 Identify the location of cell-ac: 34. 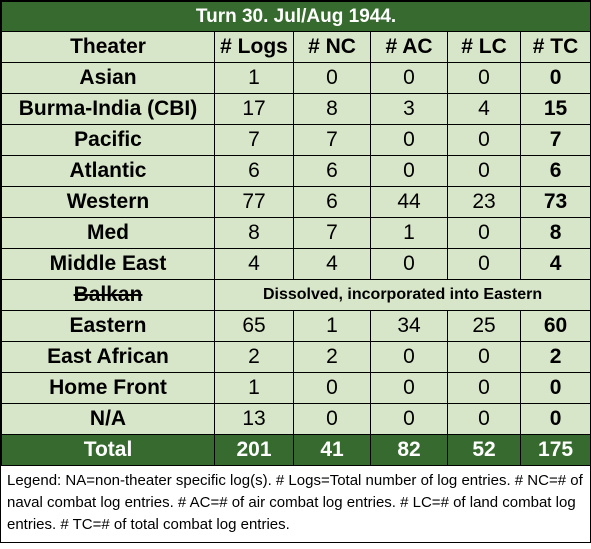
(409, 326).